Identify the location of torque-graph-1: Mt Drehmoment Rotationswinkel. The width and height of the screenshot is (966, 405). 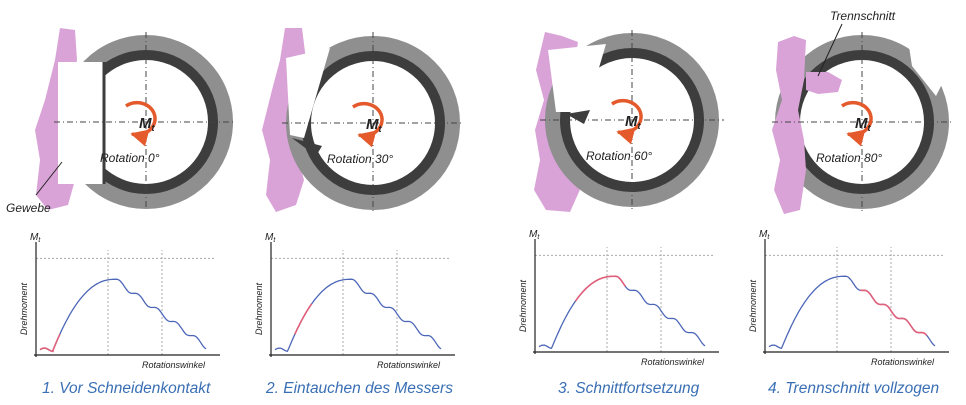
(119, 301).